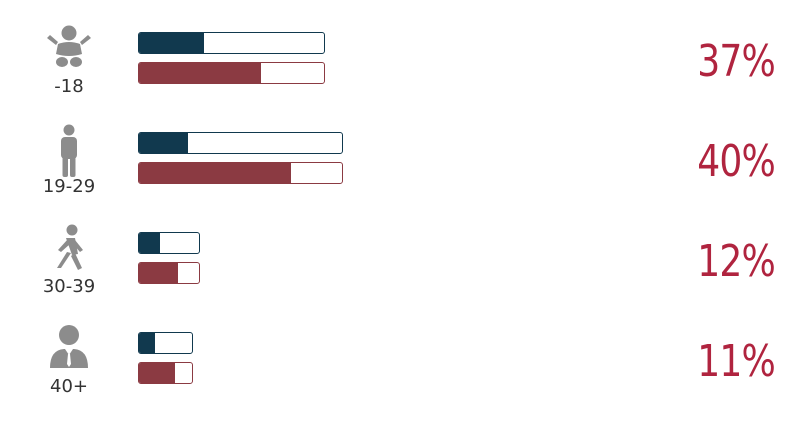 The width and height of the screenshot is (811, 443). What do you see at coordinates (736, 61) in the screenshot?
I see `percent-label: 37%` at bounding box center [736, 61].